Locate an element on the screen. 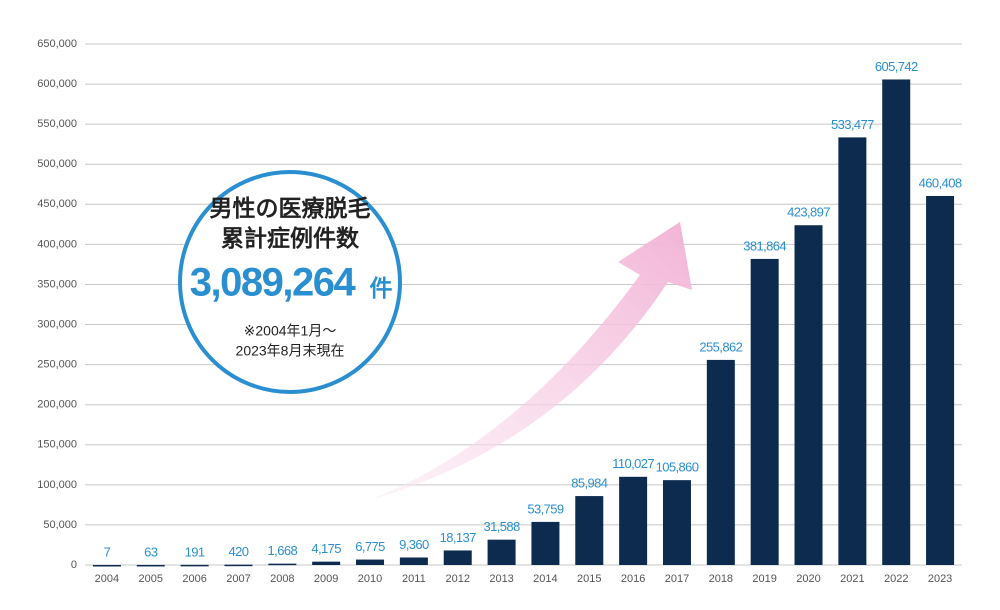 This screenshot has width=1000, height=610. summary-circle is located at coordinates (290, 282).